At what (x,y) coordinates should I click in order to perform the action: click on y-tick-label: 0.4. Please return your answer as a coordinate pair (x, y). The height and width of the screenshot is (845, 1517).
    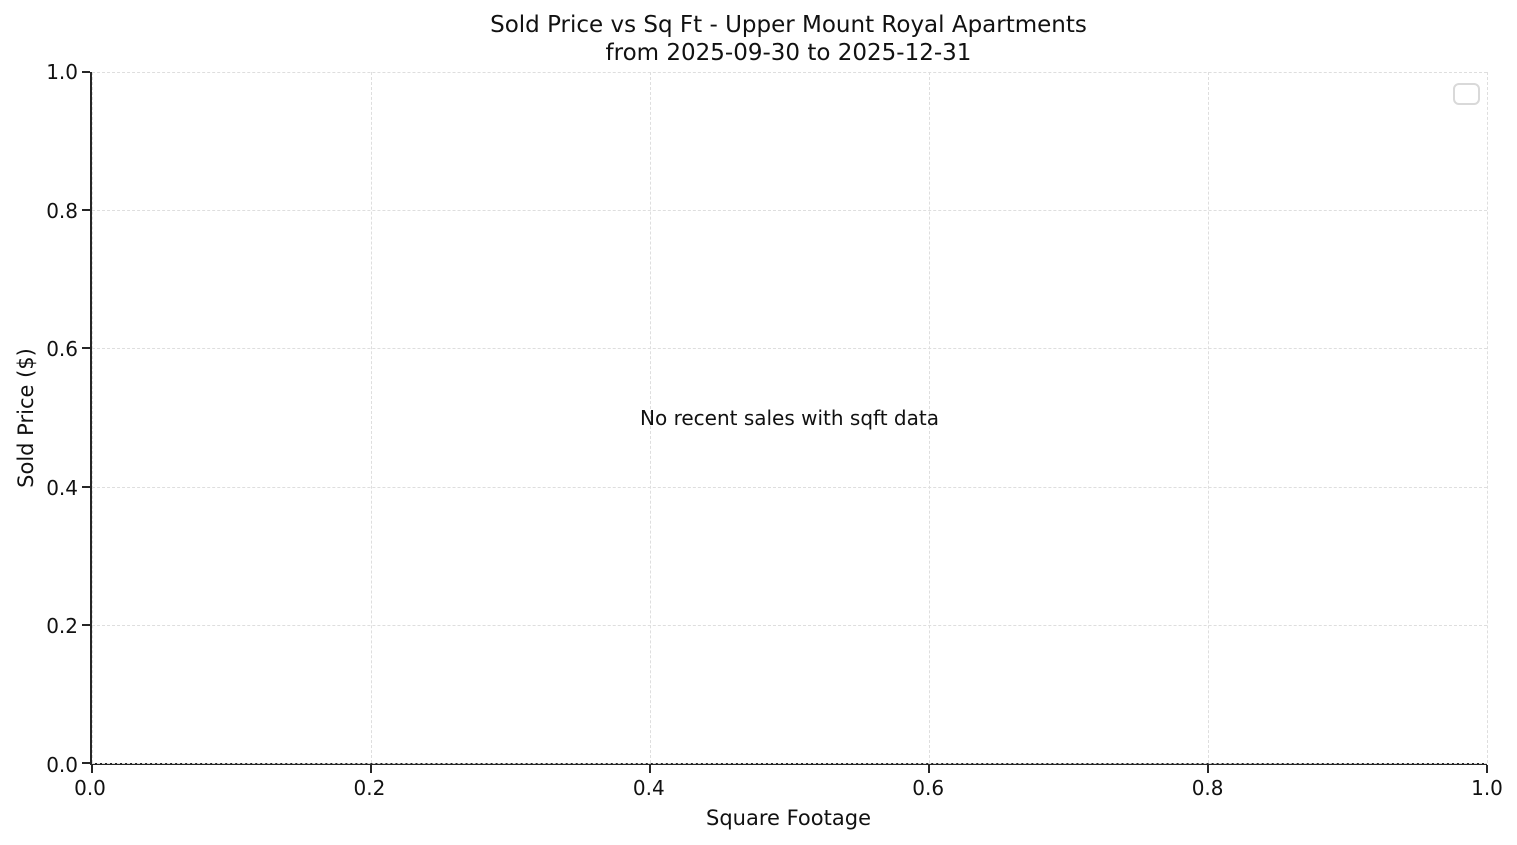
    Looking at the image, I should click on (62, 487).